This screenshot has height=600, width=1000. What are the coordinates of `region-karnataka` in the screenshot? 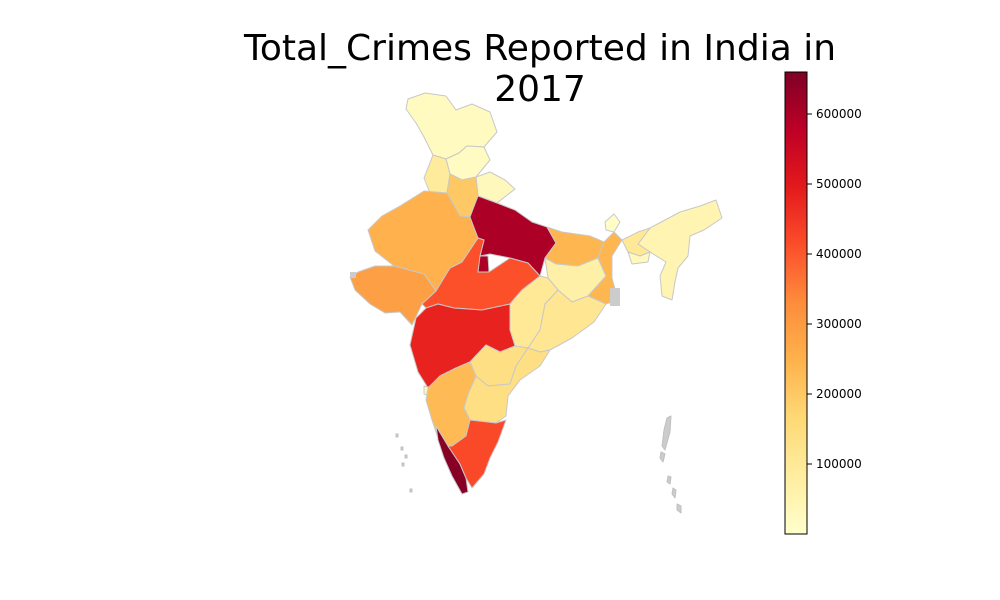 It's located at (451, 404).